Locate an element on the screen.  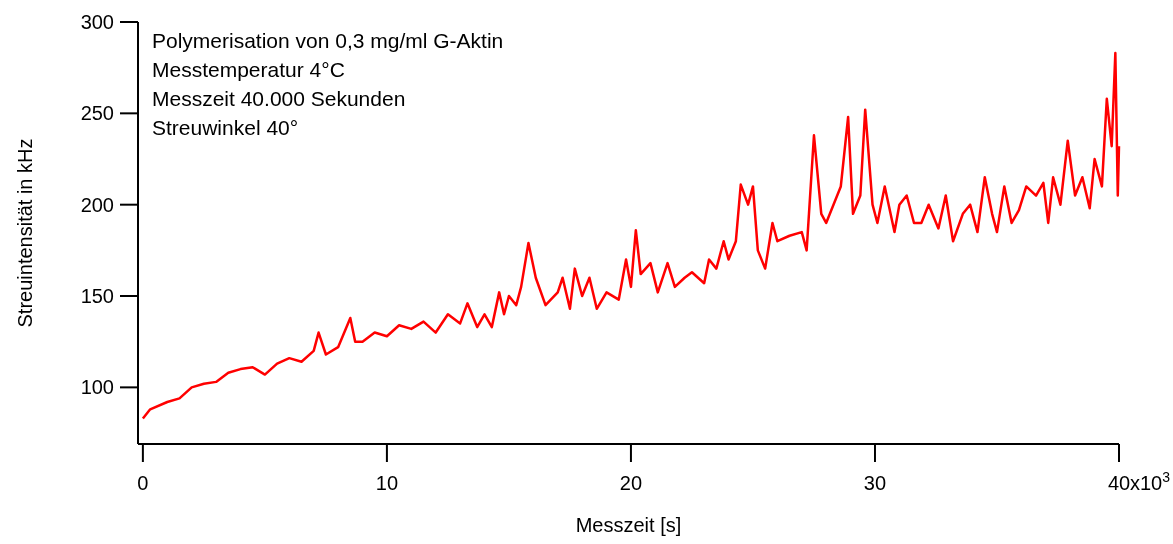
x-tick-label: 0 is located at coordinates (143, 483).